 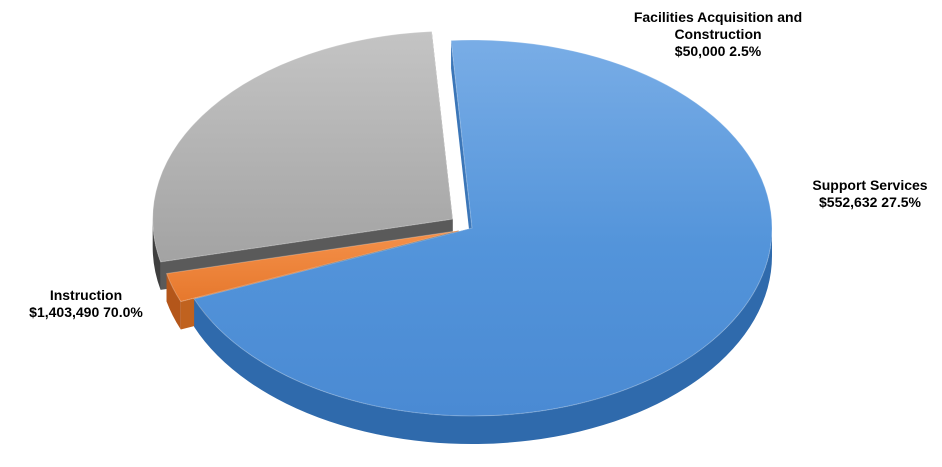 What do you see at coordinates (312, 266) in the screenshot?
I see `pie-slice-facilities` at bounding box center [312, 266].